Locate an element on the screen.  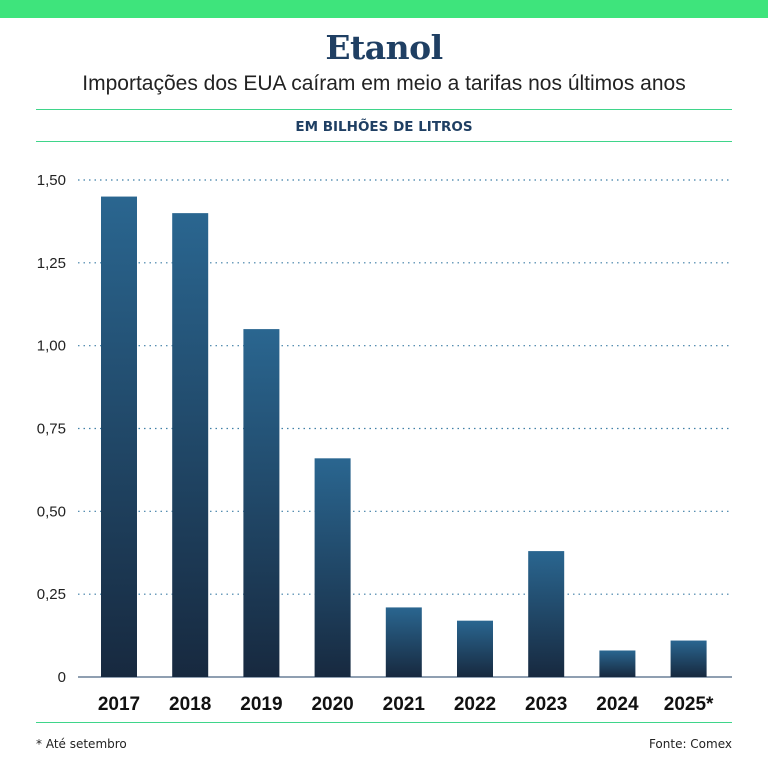
bar-2018 is located at coordinates (190, 445).